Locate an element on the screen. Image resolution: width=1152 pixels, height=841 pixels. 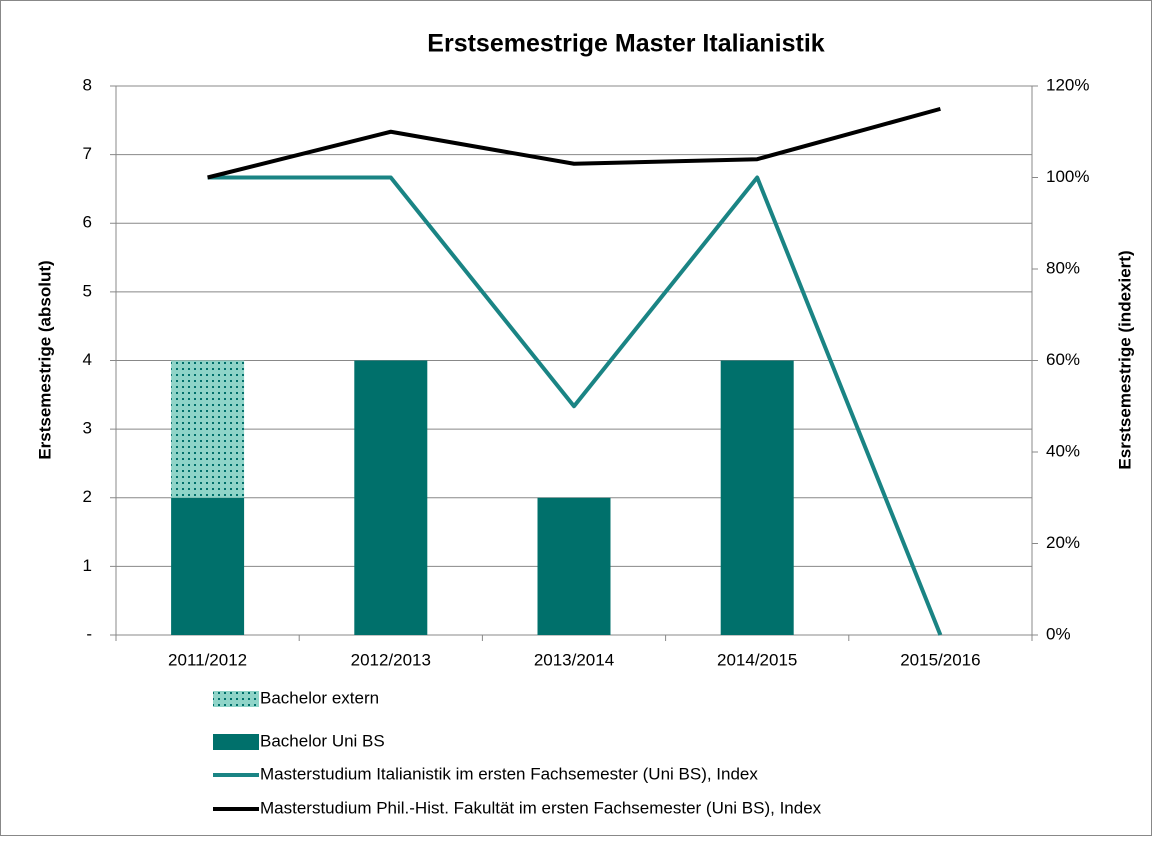
x-tick-label: 2011/2012 is located at coordinates (207, 659).